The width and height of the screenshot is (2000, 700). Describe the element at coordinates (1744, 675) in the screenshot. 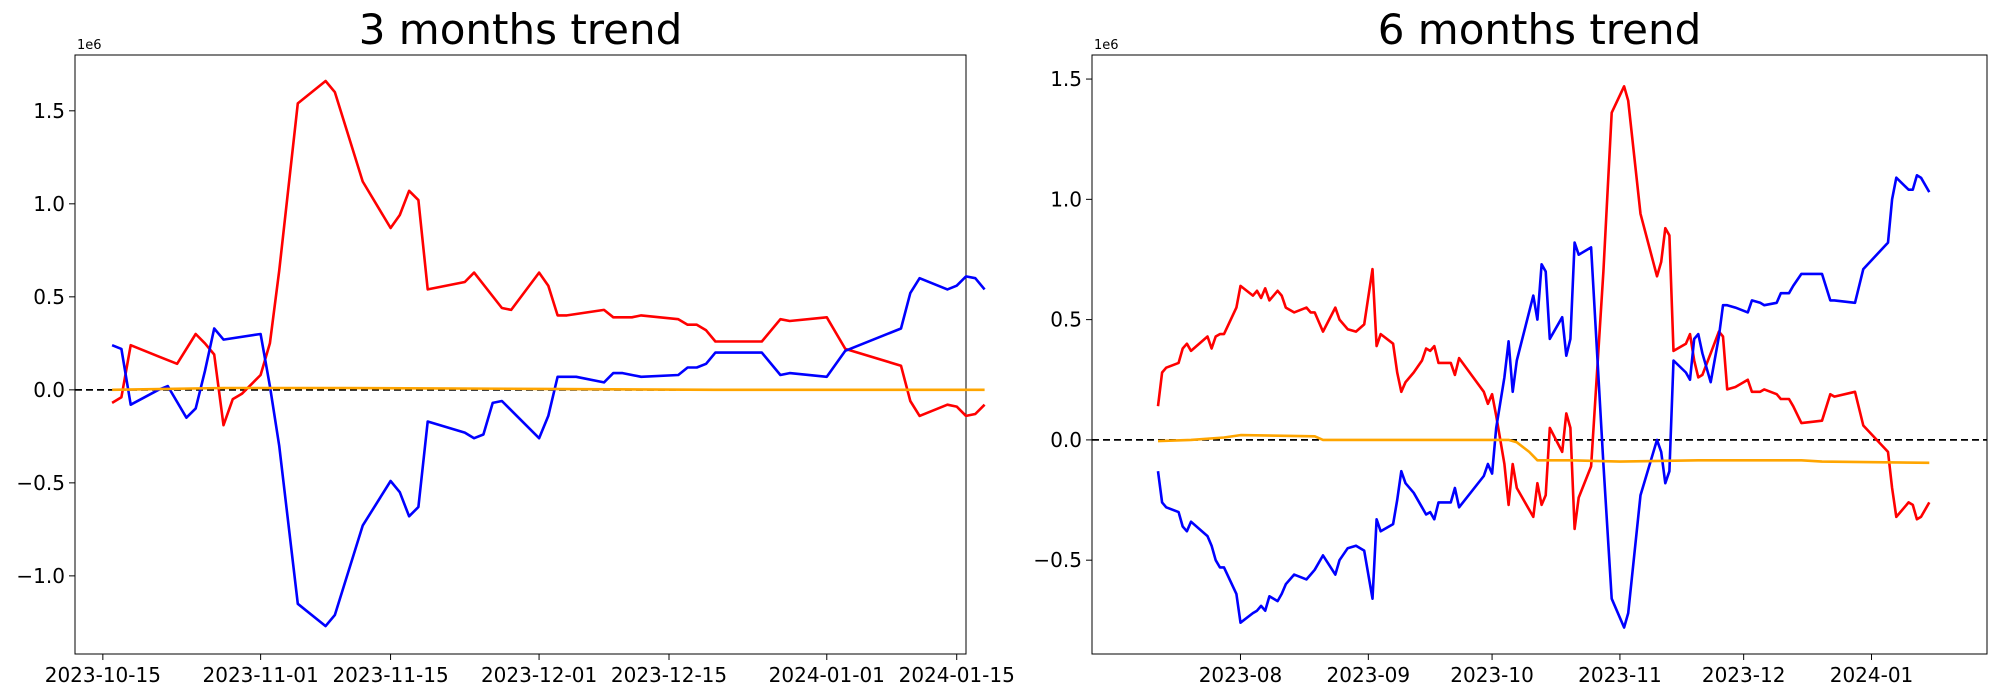

I see `x-tick-label: 2023-12` at that location.